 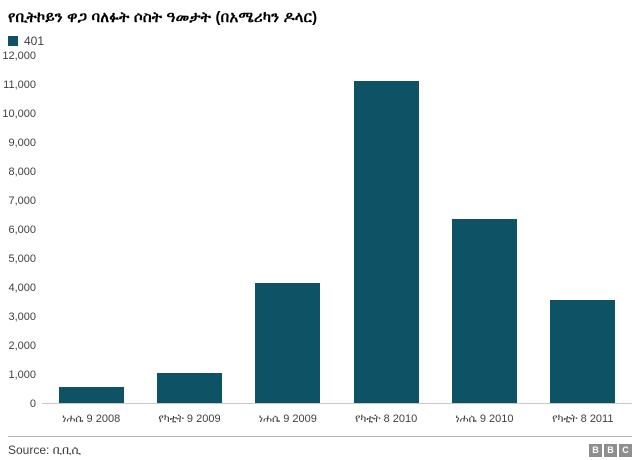 What do you see at coordinates (13, 41) in the screenshot?
I see `legend-swatch-icon` at bounding box center [13, 41].